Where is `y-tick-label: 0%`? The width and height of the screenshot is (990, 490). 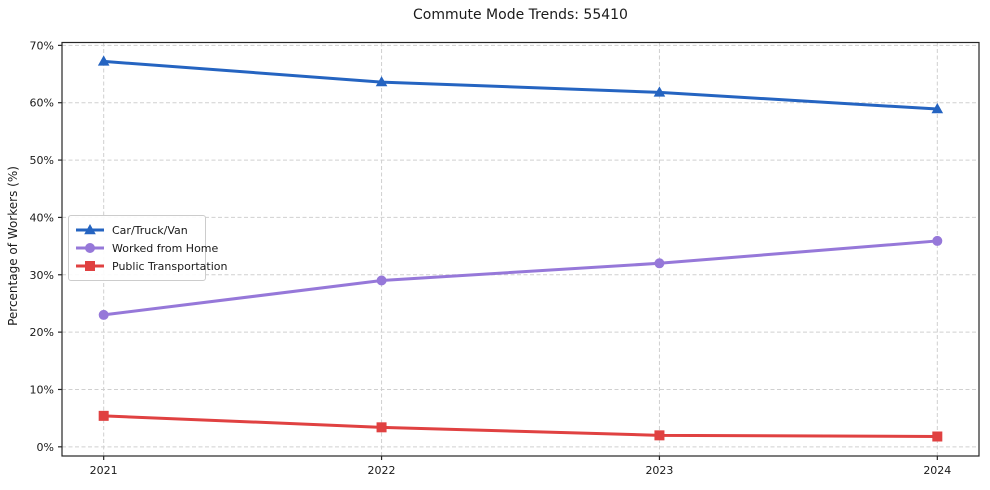
y-tick-label: 0% is located at coordinates (45, 447).